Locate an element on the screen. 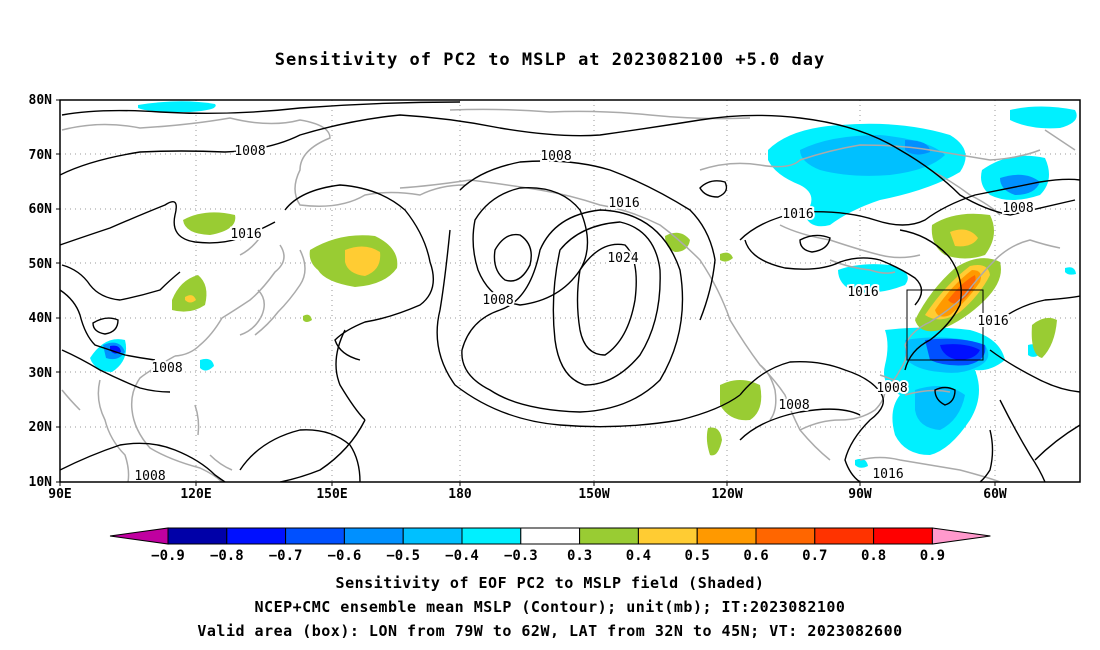 This screenshot has width=1100, height=650. lat-label: 10N is located at coordinates (41, 482).